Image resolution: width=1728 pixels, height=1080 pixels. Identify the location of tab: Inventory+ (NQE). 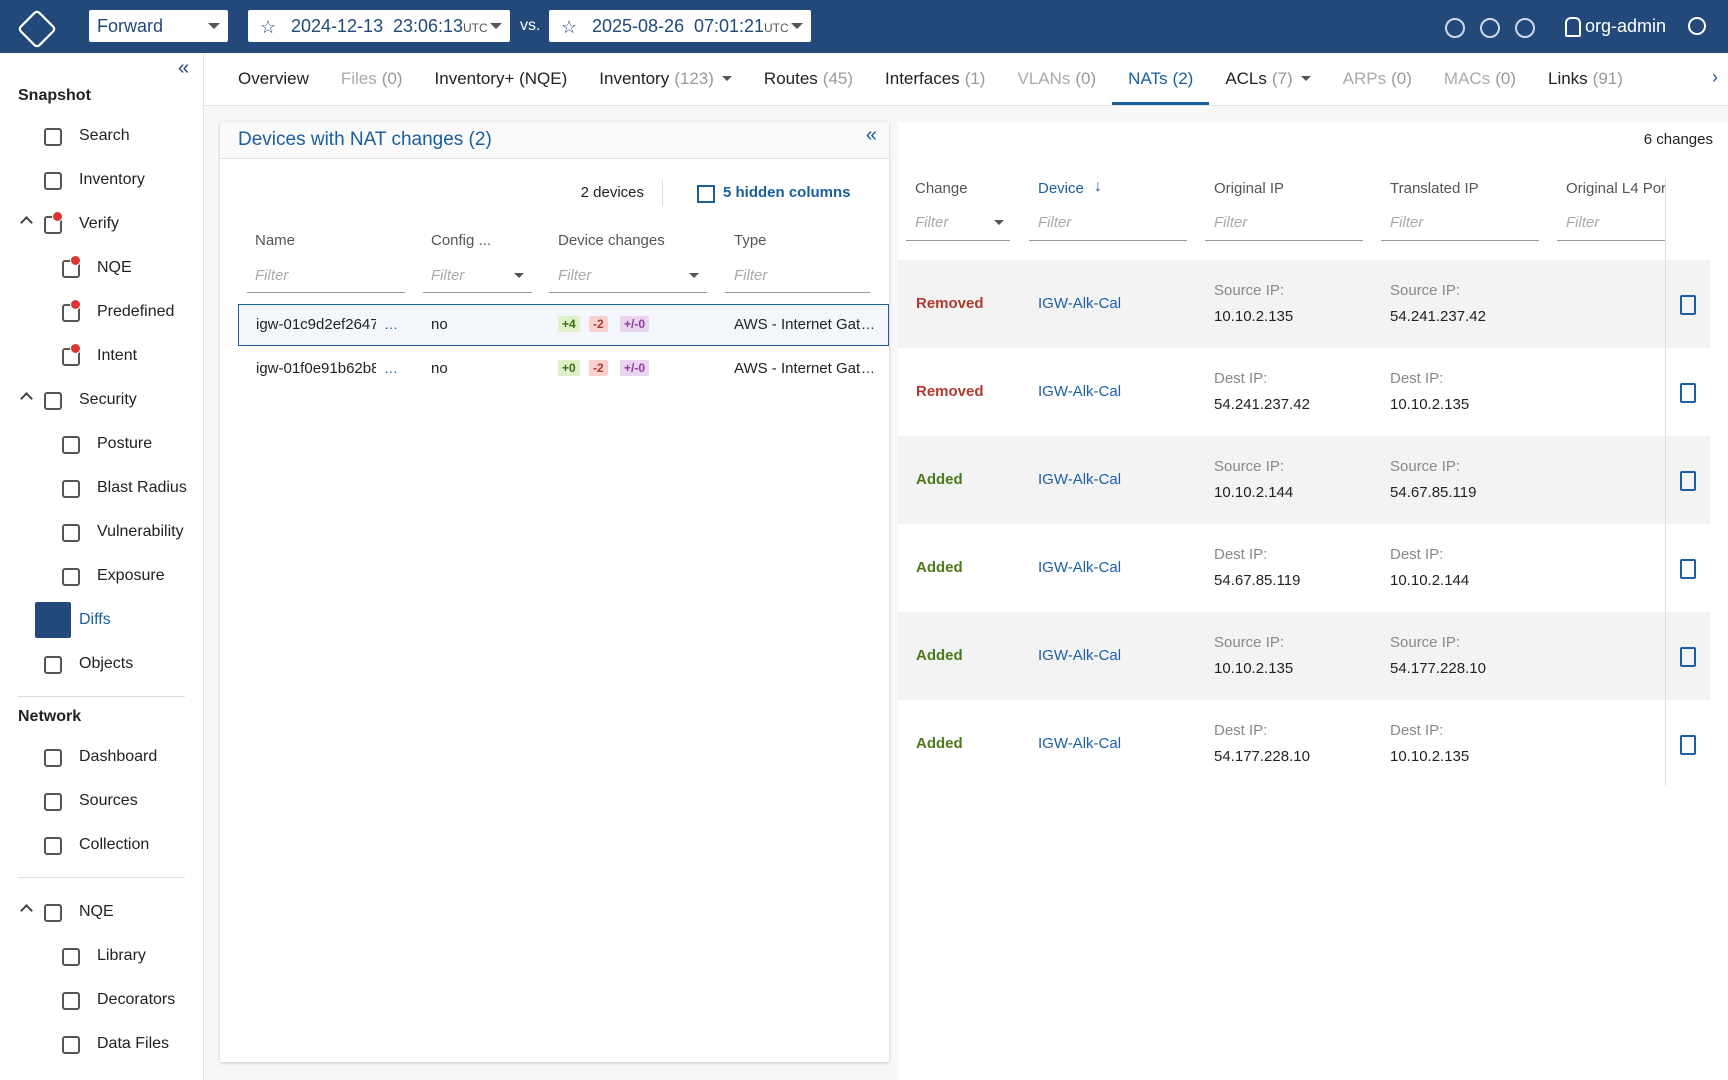
(501, 79).